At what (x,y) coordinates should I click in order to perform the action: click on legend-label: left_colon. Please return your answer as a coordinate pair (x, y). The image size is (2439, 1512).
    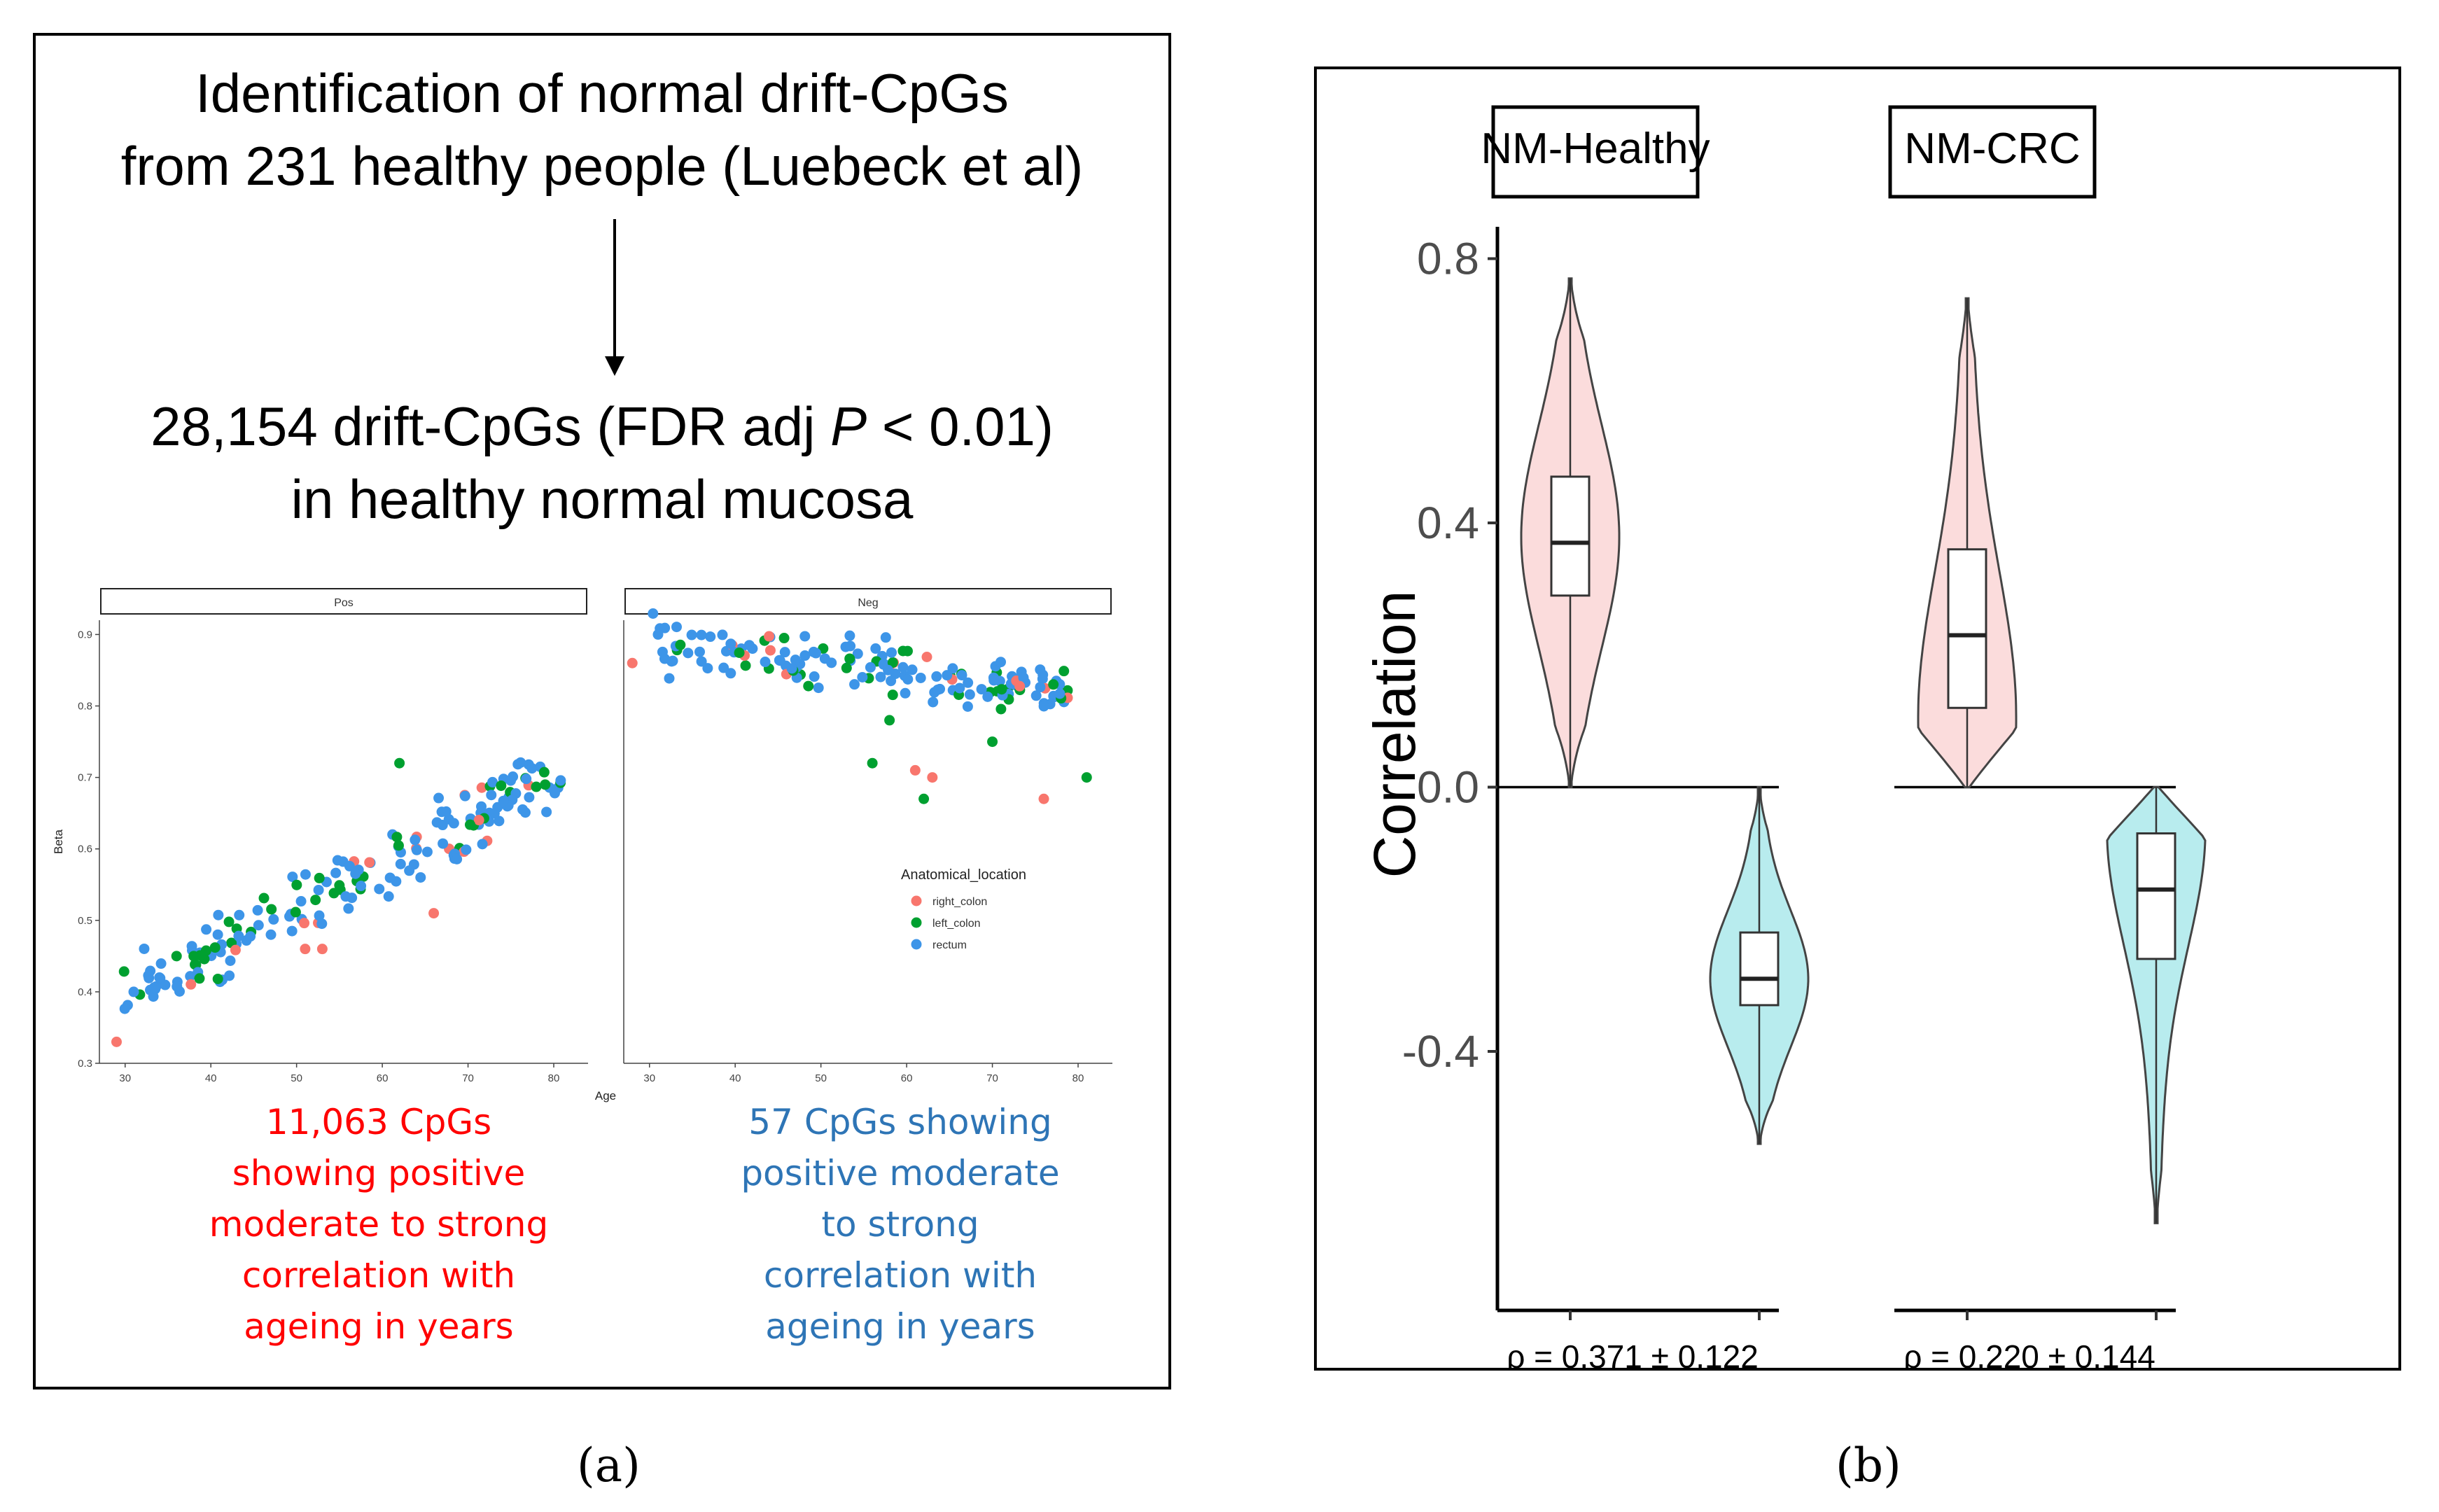
    Looking at the image, I should click on (957, 924).